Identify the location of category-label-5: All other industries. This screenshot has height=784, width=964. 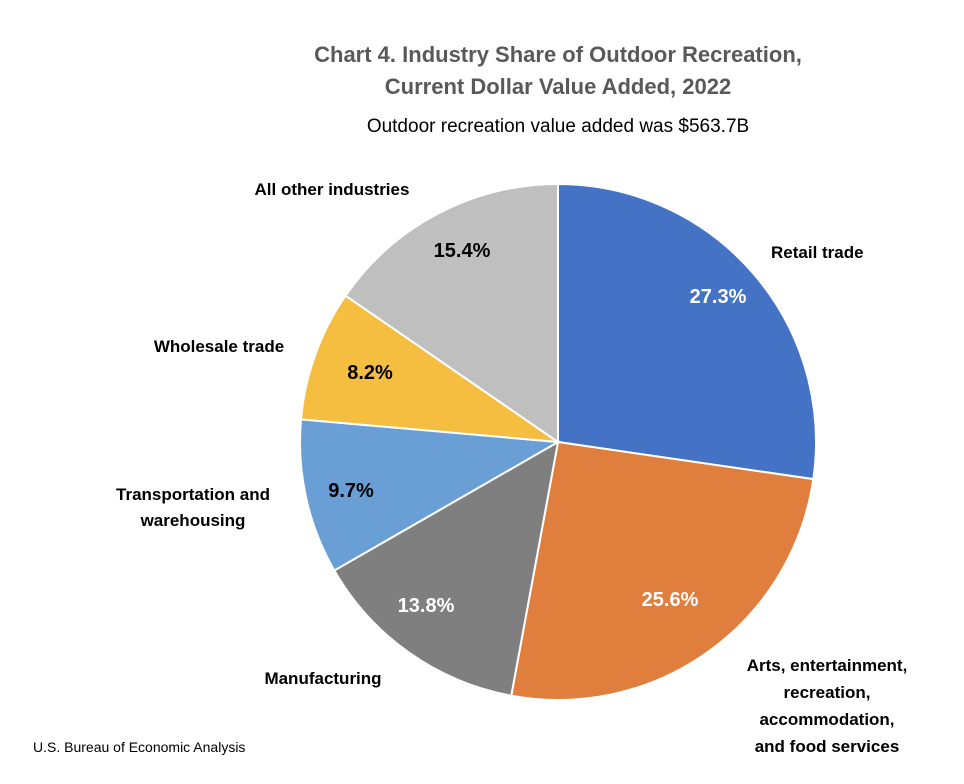
(332, 189).